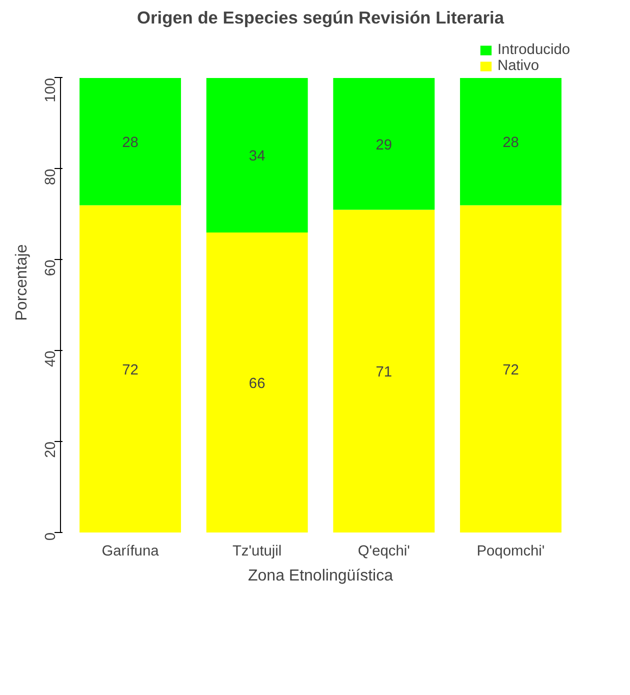 The image size is (630, 695). What do you see at coordinates (384, 372) in the screenshot?
I see `data-label: 71` at bounding box center [384, 372].